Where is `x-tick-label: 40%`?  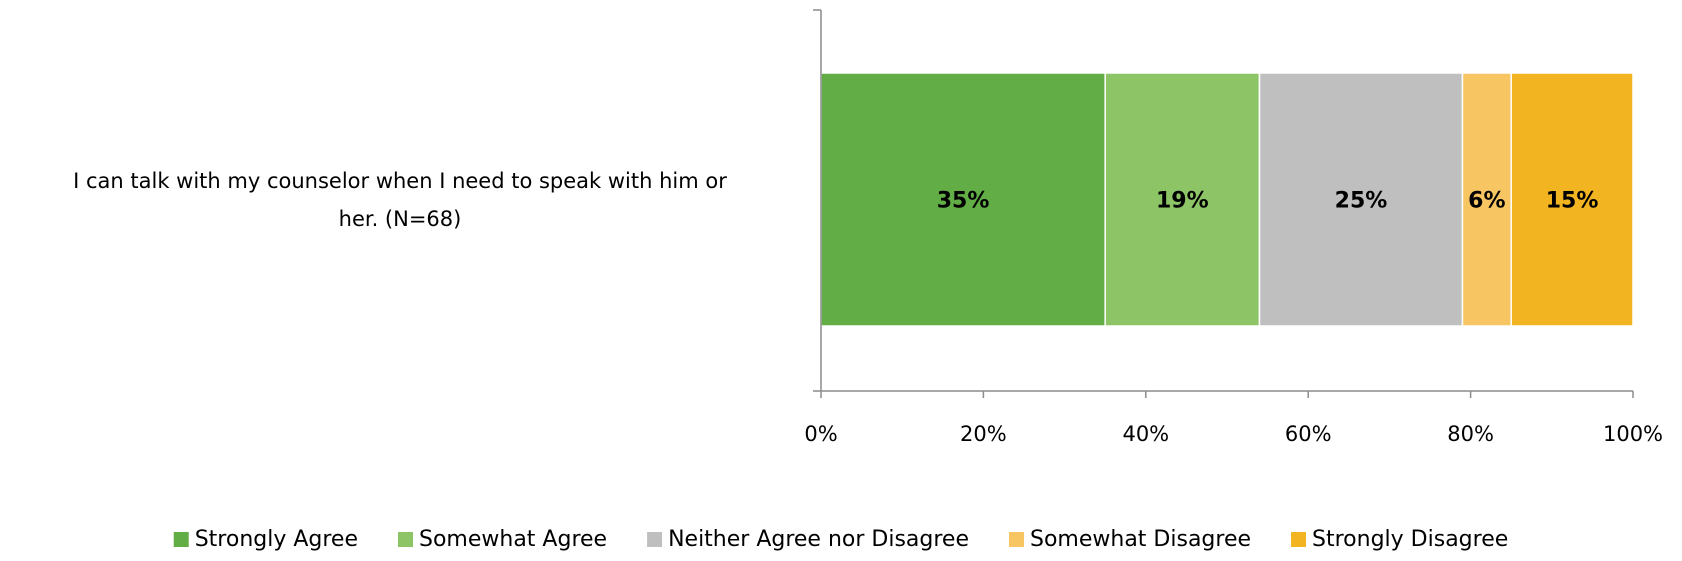
x-tick-label: 40% is located at coordinates (1145, 434).